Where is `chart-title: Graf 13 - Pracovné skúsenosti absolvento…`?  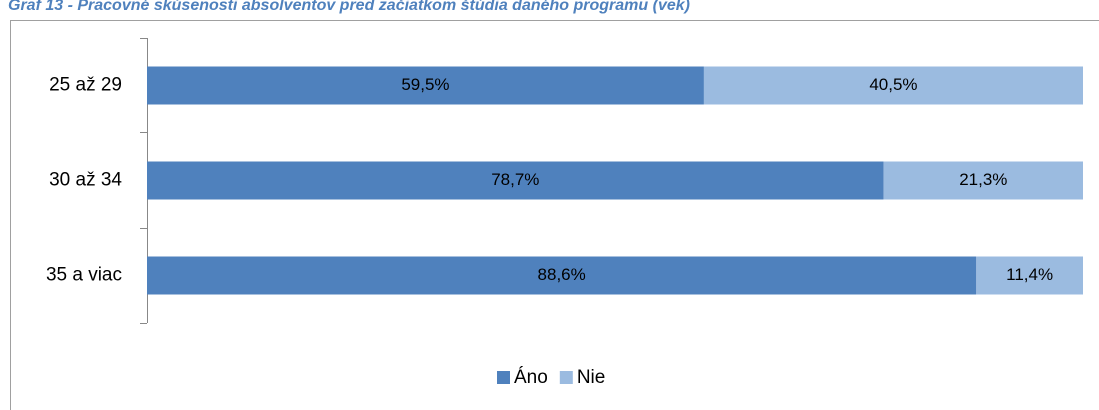
chart-title: Graf 13 - Pracovné skúsenosti absolvento… is located at coordinates (349, 7).